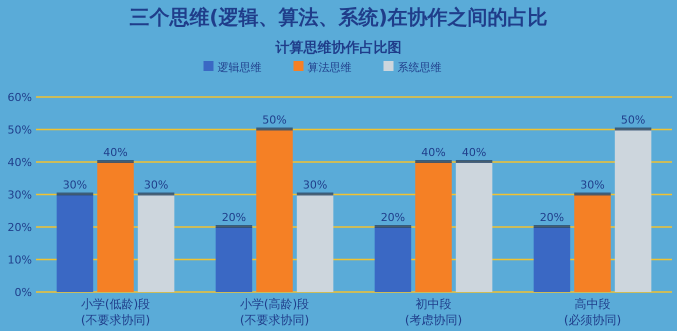  Describe the element at coordinates (20, 195) in the screenshot. I see `y-tick-label: 30%` at that location.